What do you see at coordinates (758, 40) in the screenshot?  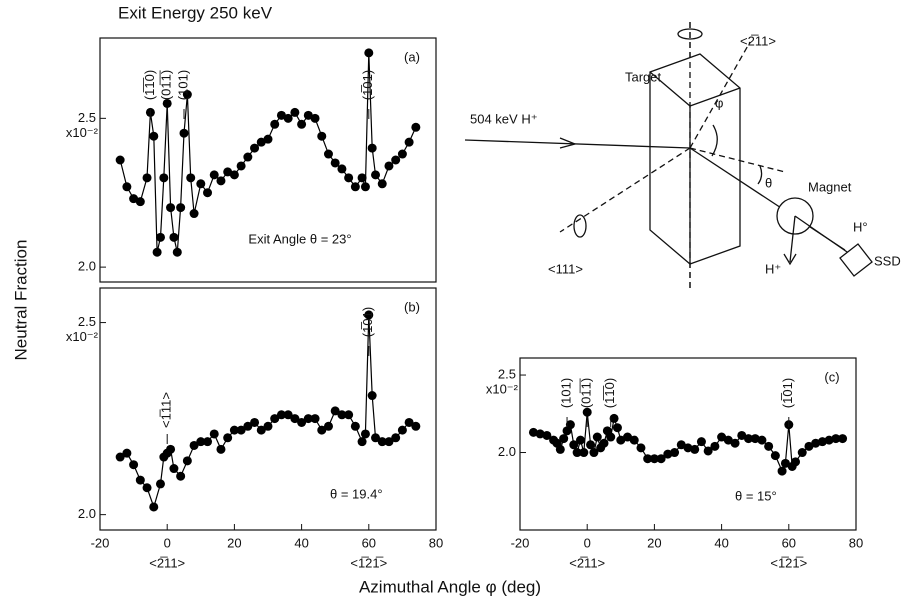 I see `diagram-label: <2̅11>` at bounding box center [758, 40].